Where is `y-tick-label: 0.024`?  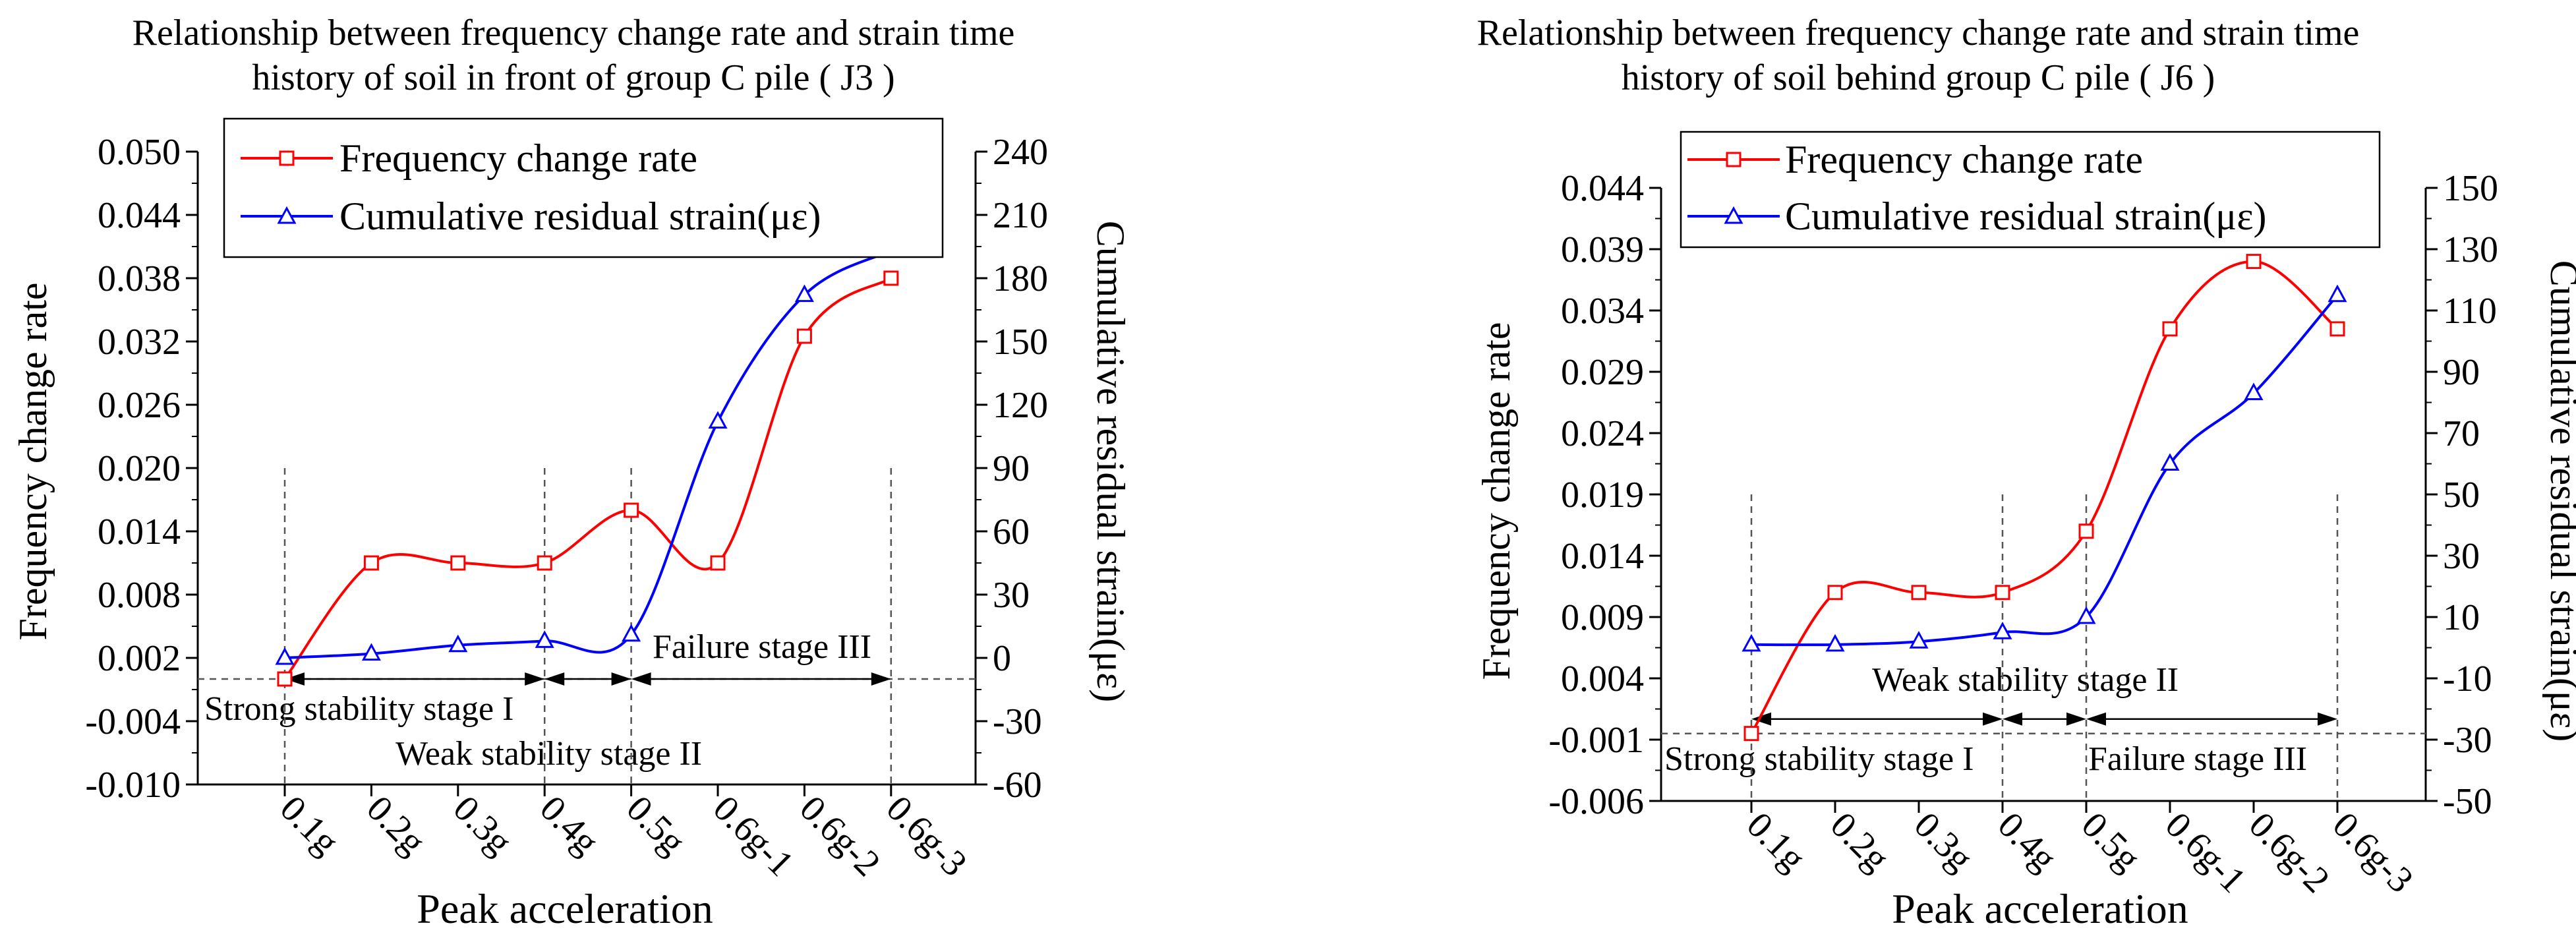
y-tick-label: 0.024 is located at coordinates (1602, 433).